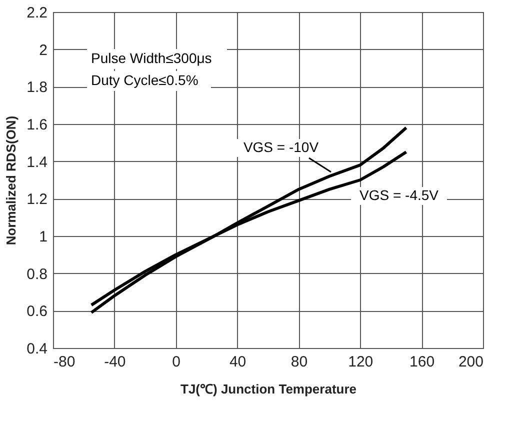 This screenshot has height=430, width=531. What do you see at coordinates (151, 58) in the screenshot?
I see `annotation: Pulse Width≤300μs` at bounding box center [151, 58].